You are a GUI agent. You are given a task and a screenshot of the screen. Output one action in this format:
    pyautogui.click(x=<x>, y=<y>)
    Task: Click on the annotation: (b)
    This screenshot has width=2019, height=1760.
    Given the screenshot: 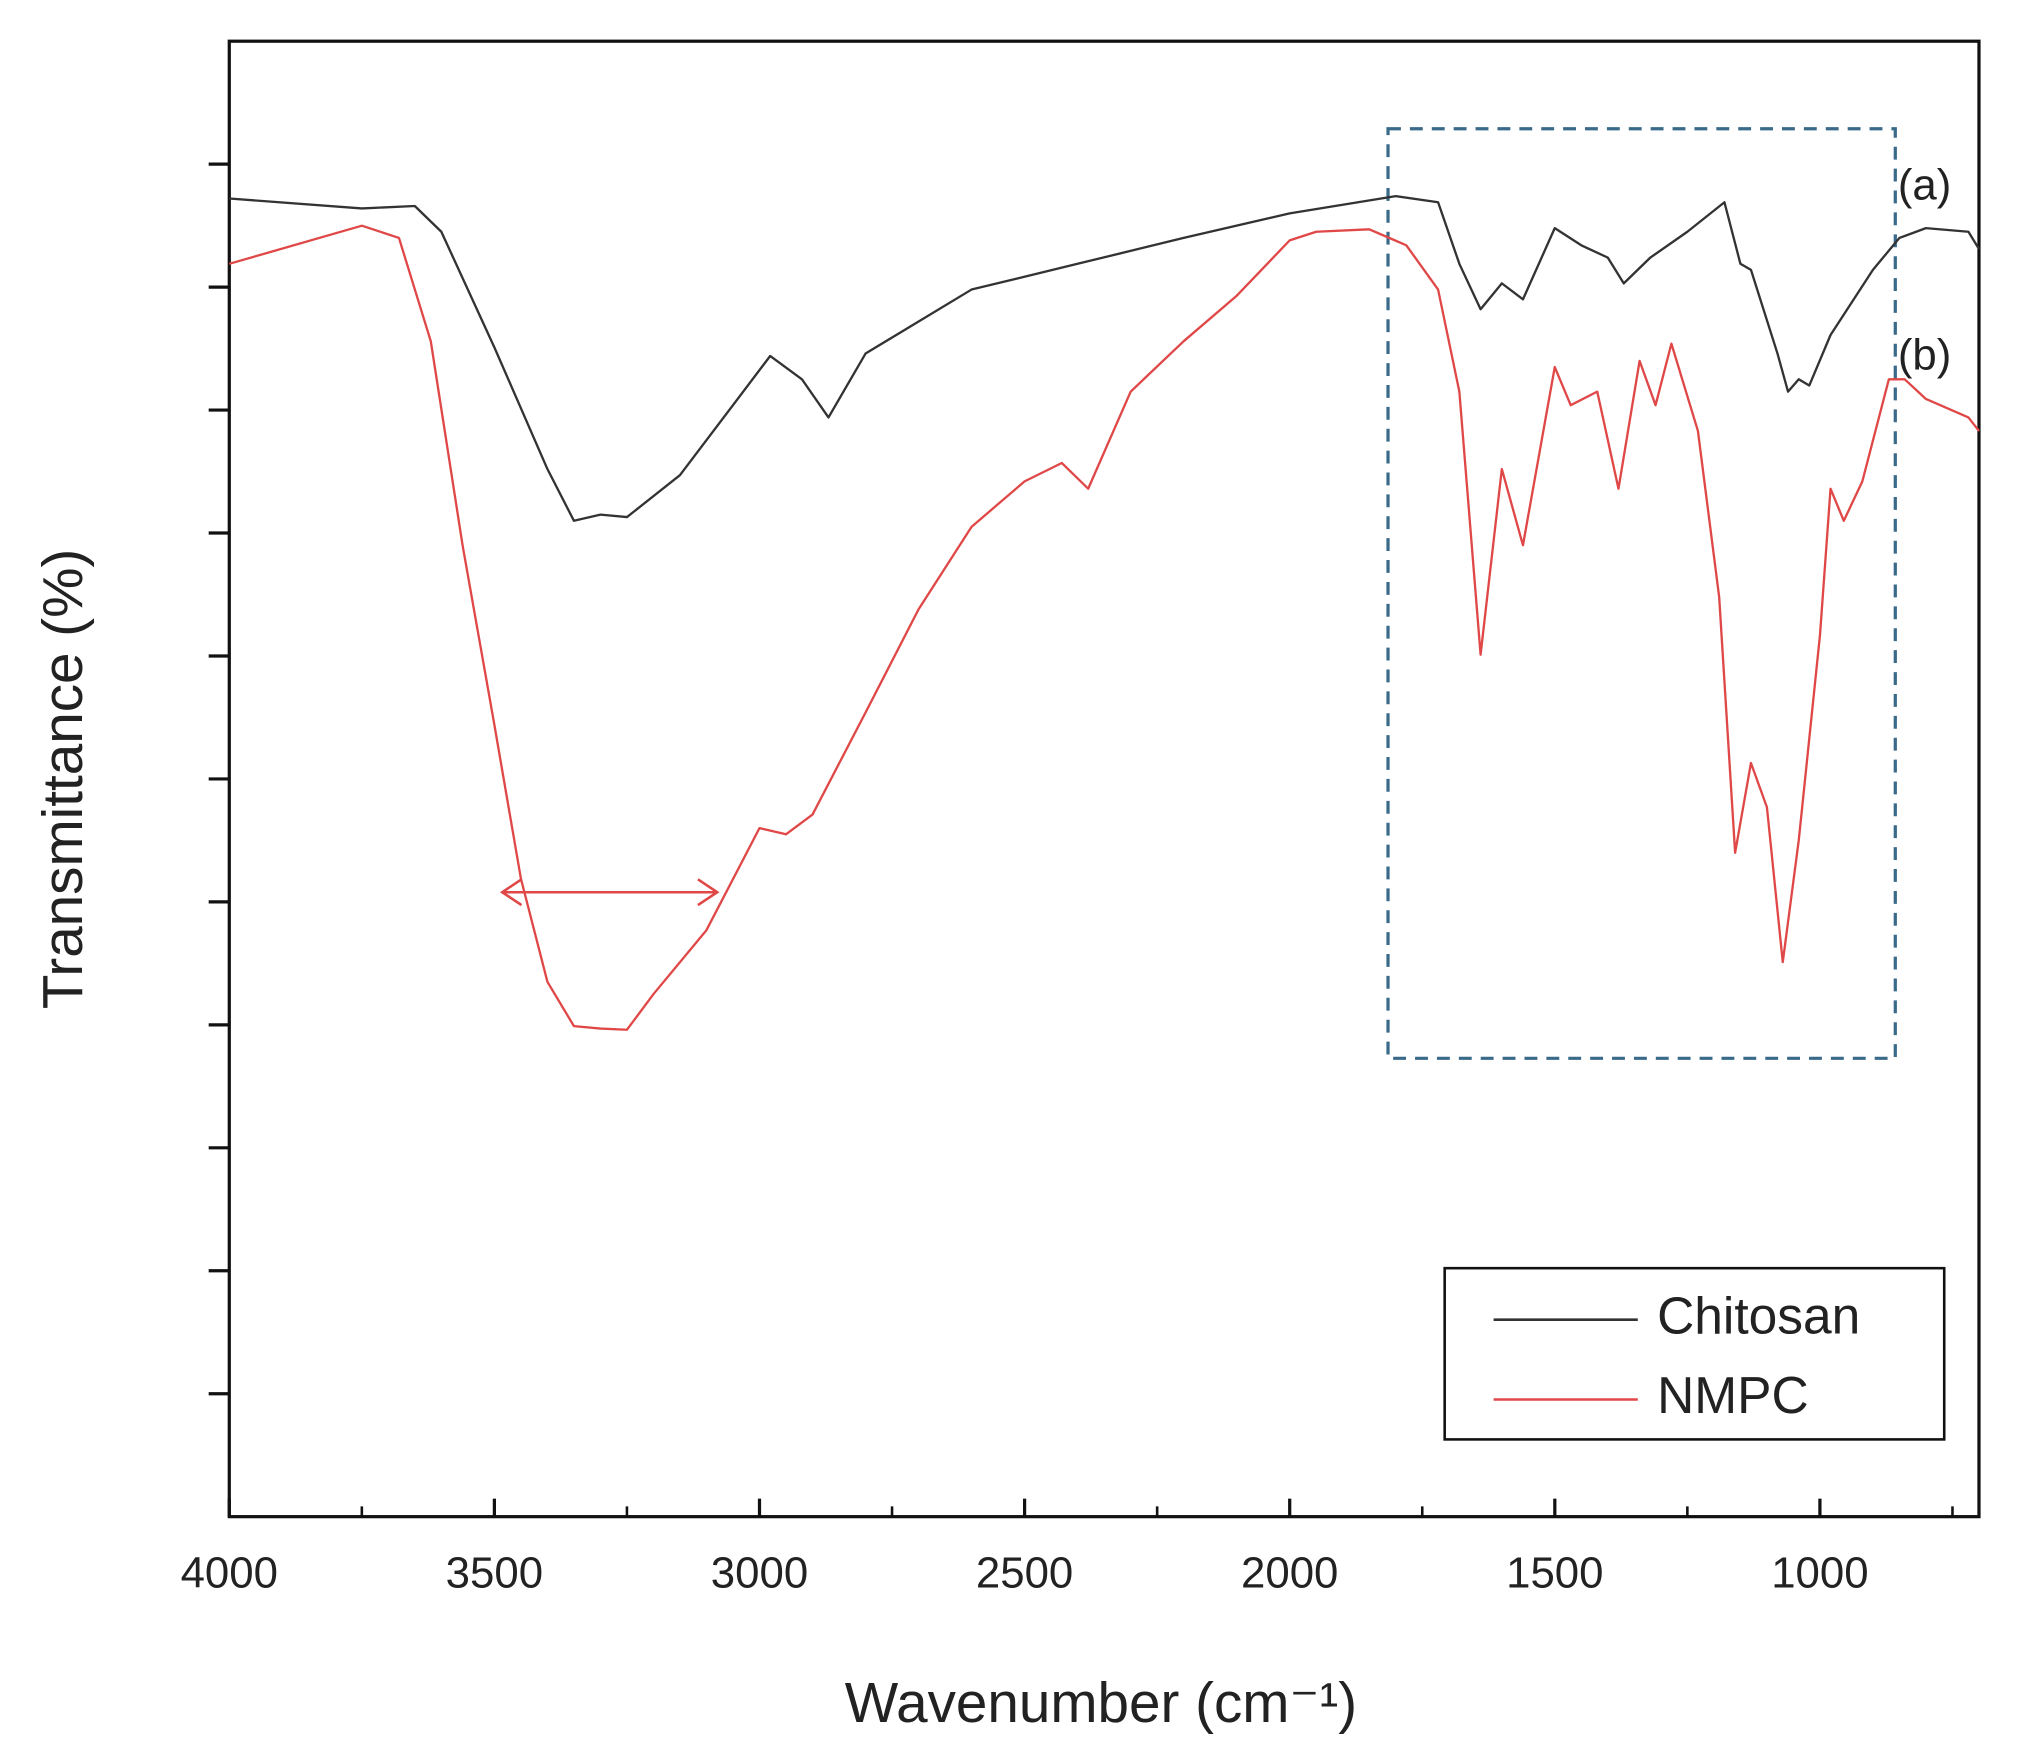 What is the action you would take?
    pyautogui.click(x=1925, y=354)
    